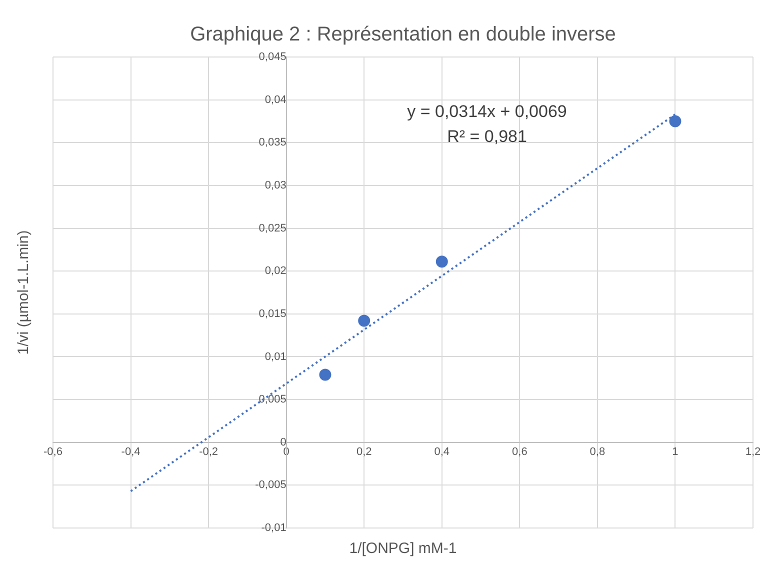  What do you see at coordinates (270, 485) in the screenshot?
I see `y-tick-label: -0,005` at bounding box center [270, 485].